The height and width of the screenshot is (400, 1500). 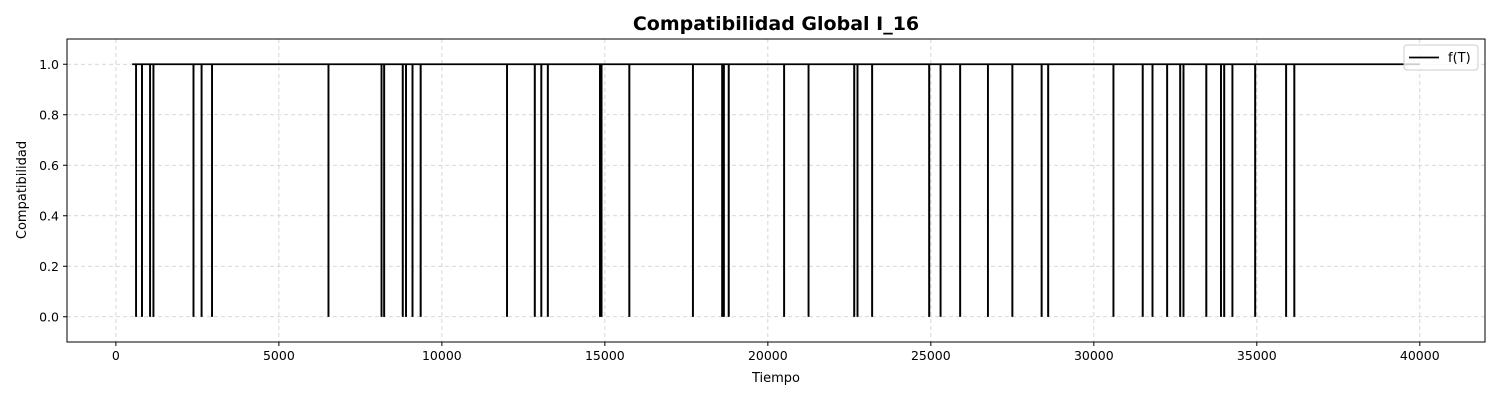 I want to click on x-tick-label: 10000, so click(x=442, y=355).